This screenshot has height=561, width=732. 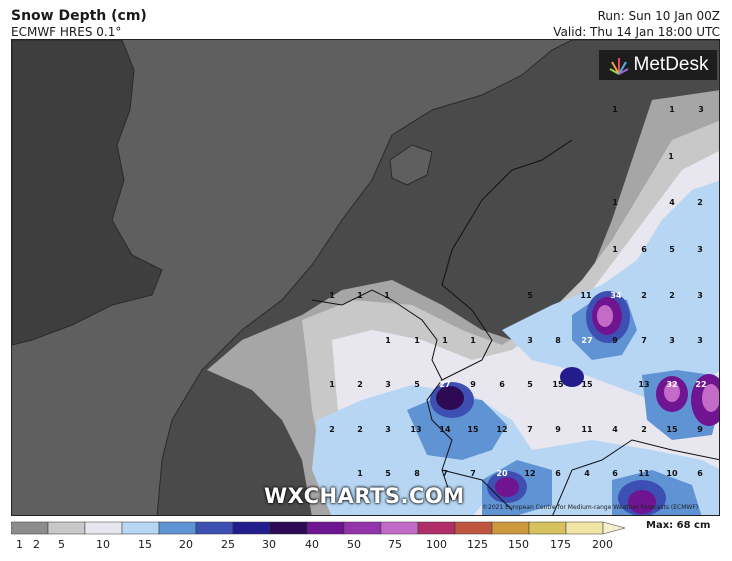 I want to click on snow-core-far-east-peak, so click(x=710, y=398).